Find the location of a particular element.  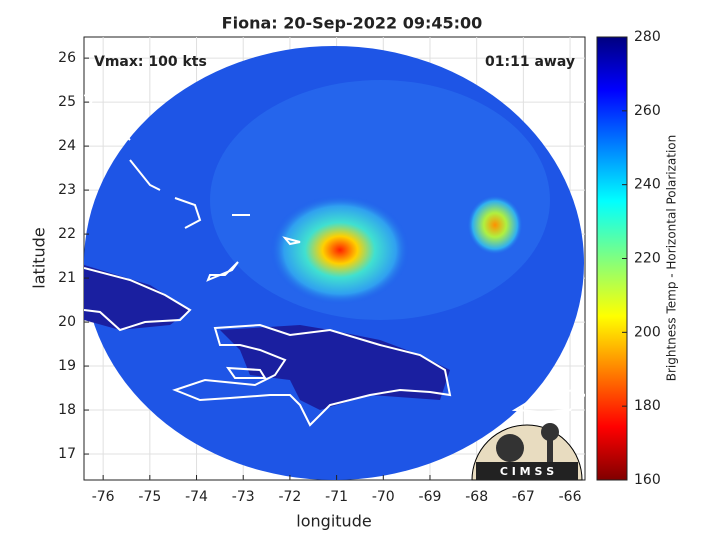

x-tick-label: -73 is located at coordinates (243, 497).